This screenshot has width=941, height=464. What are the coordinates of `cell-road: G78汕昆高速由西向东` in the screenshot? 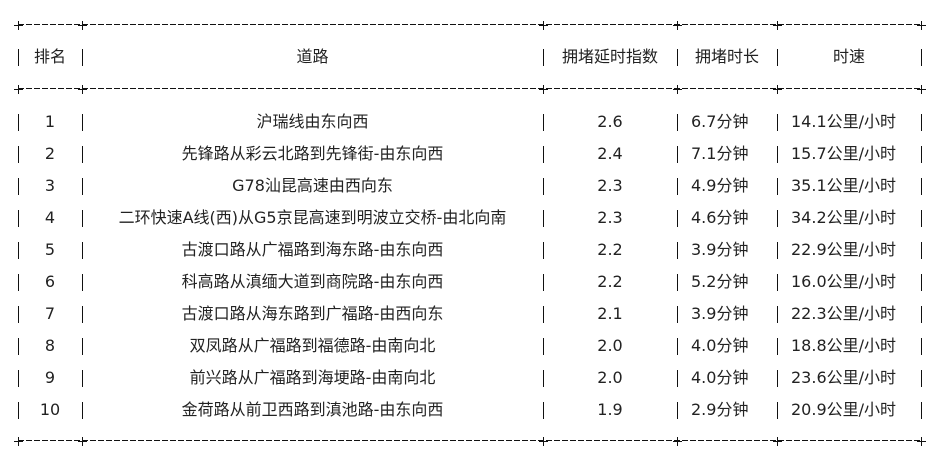 It's located at (312, 185).